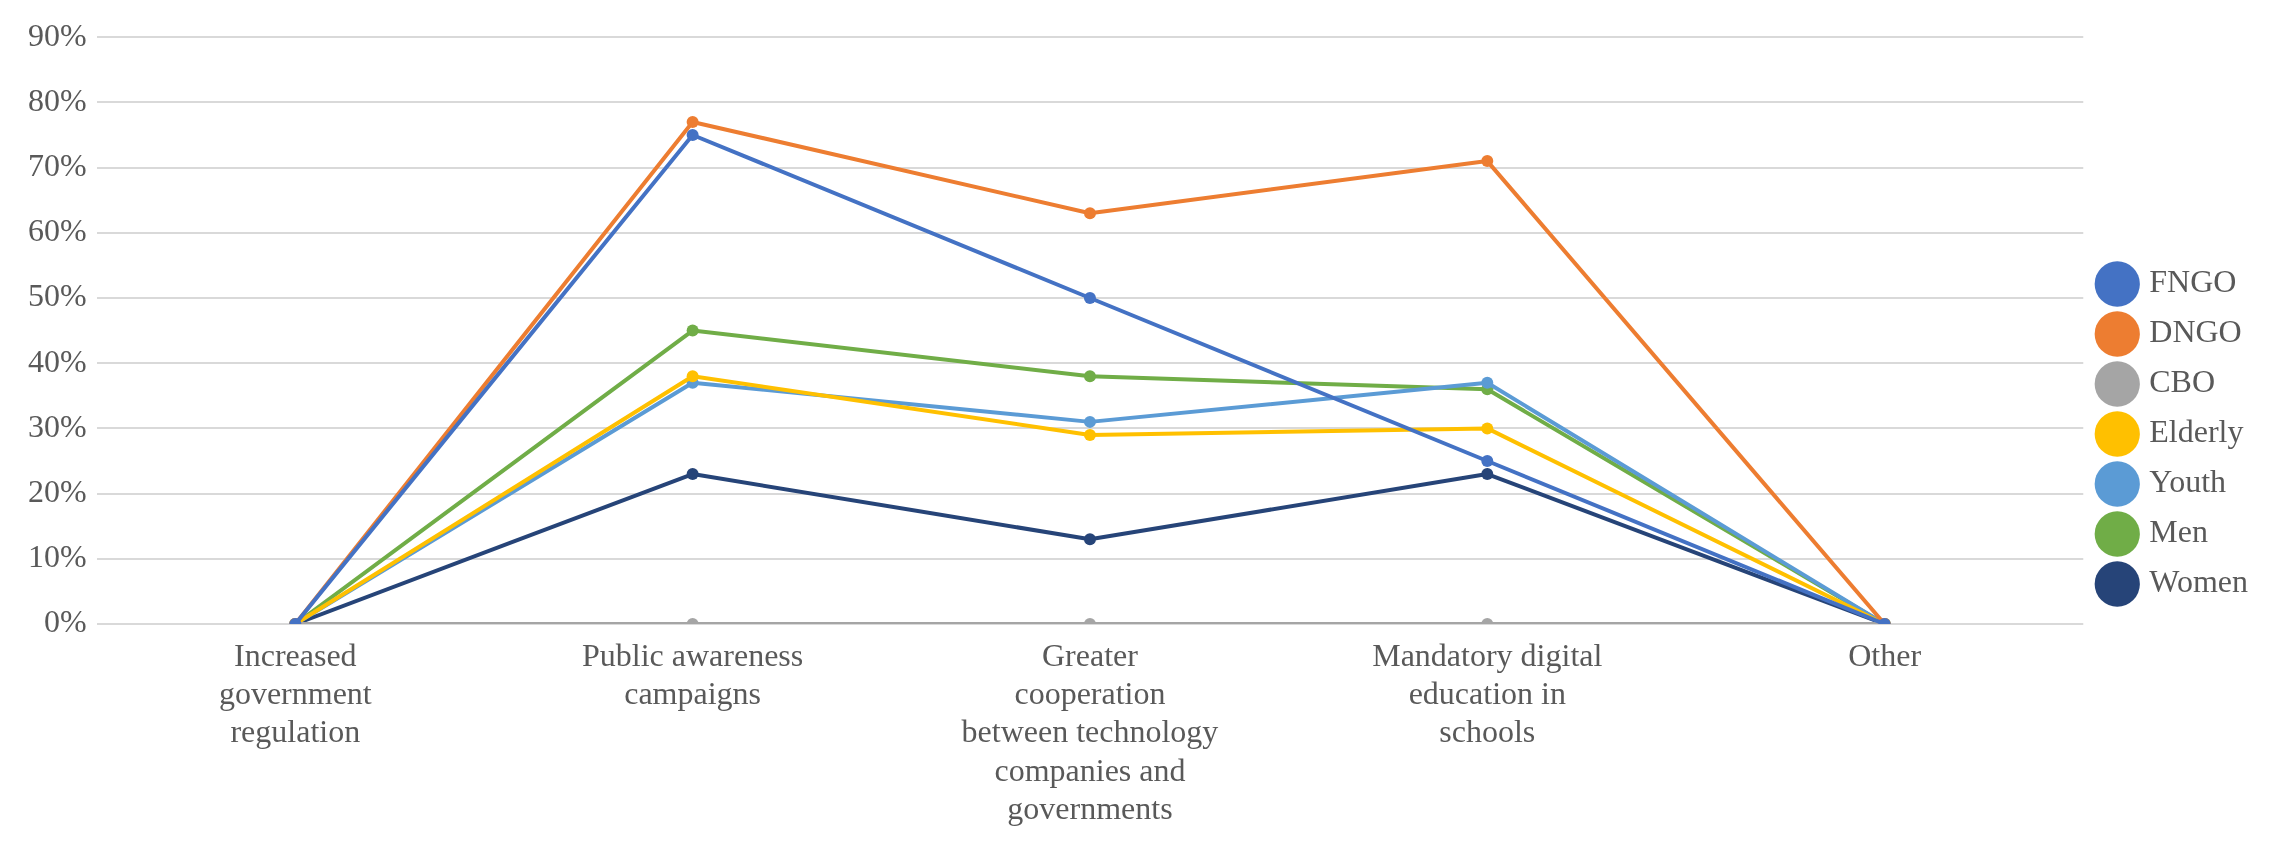 This screenshot has width=2280, height=860. What do you see at coordinates (2196, 431) in the screenshot?
I see `legend-label: Elderly` at bounding box center [2196, 431].